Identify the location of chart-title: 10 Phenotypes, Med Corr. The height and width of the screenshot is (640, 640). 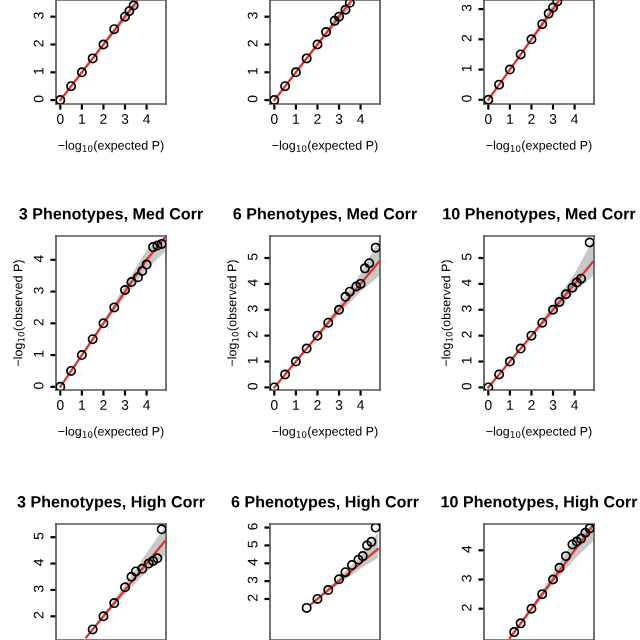
(539, 215).